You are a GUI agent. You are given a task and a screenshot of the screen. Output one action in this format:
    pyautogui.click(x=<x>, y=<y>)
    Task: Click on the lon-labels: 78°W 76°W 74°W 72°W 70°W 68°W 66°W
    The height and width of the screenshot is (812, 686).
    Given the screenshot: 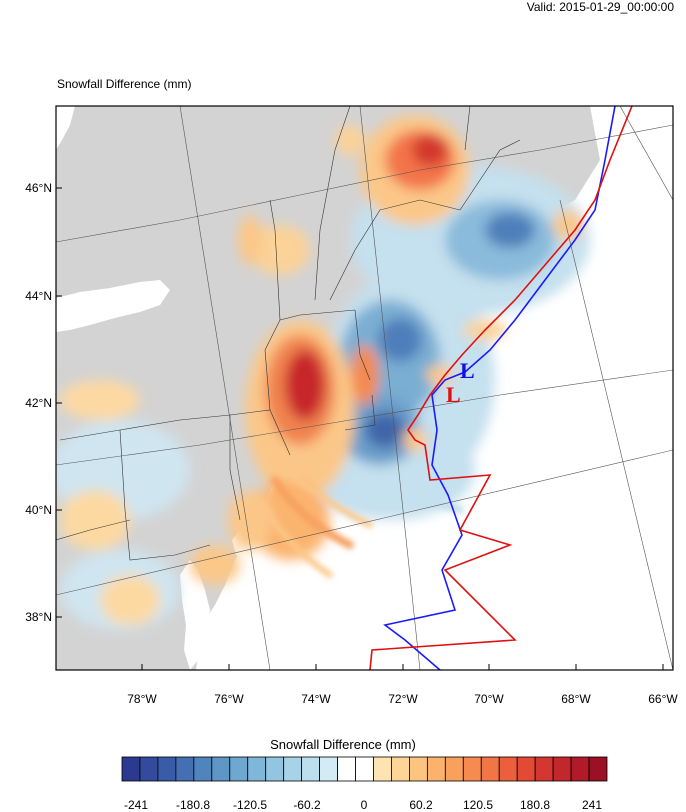 What is the action you would take?
    pyautogui.click(x=402, y=699)
    